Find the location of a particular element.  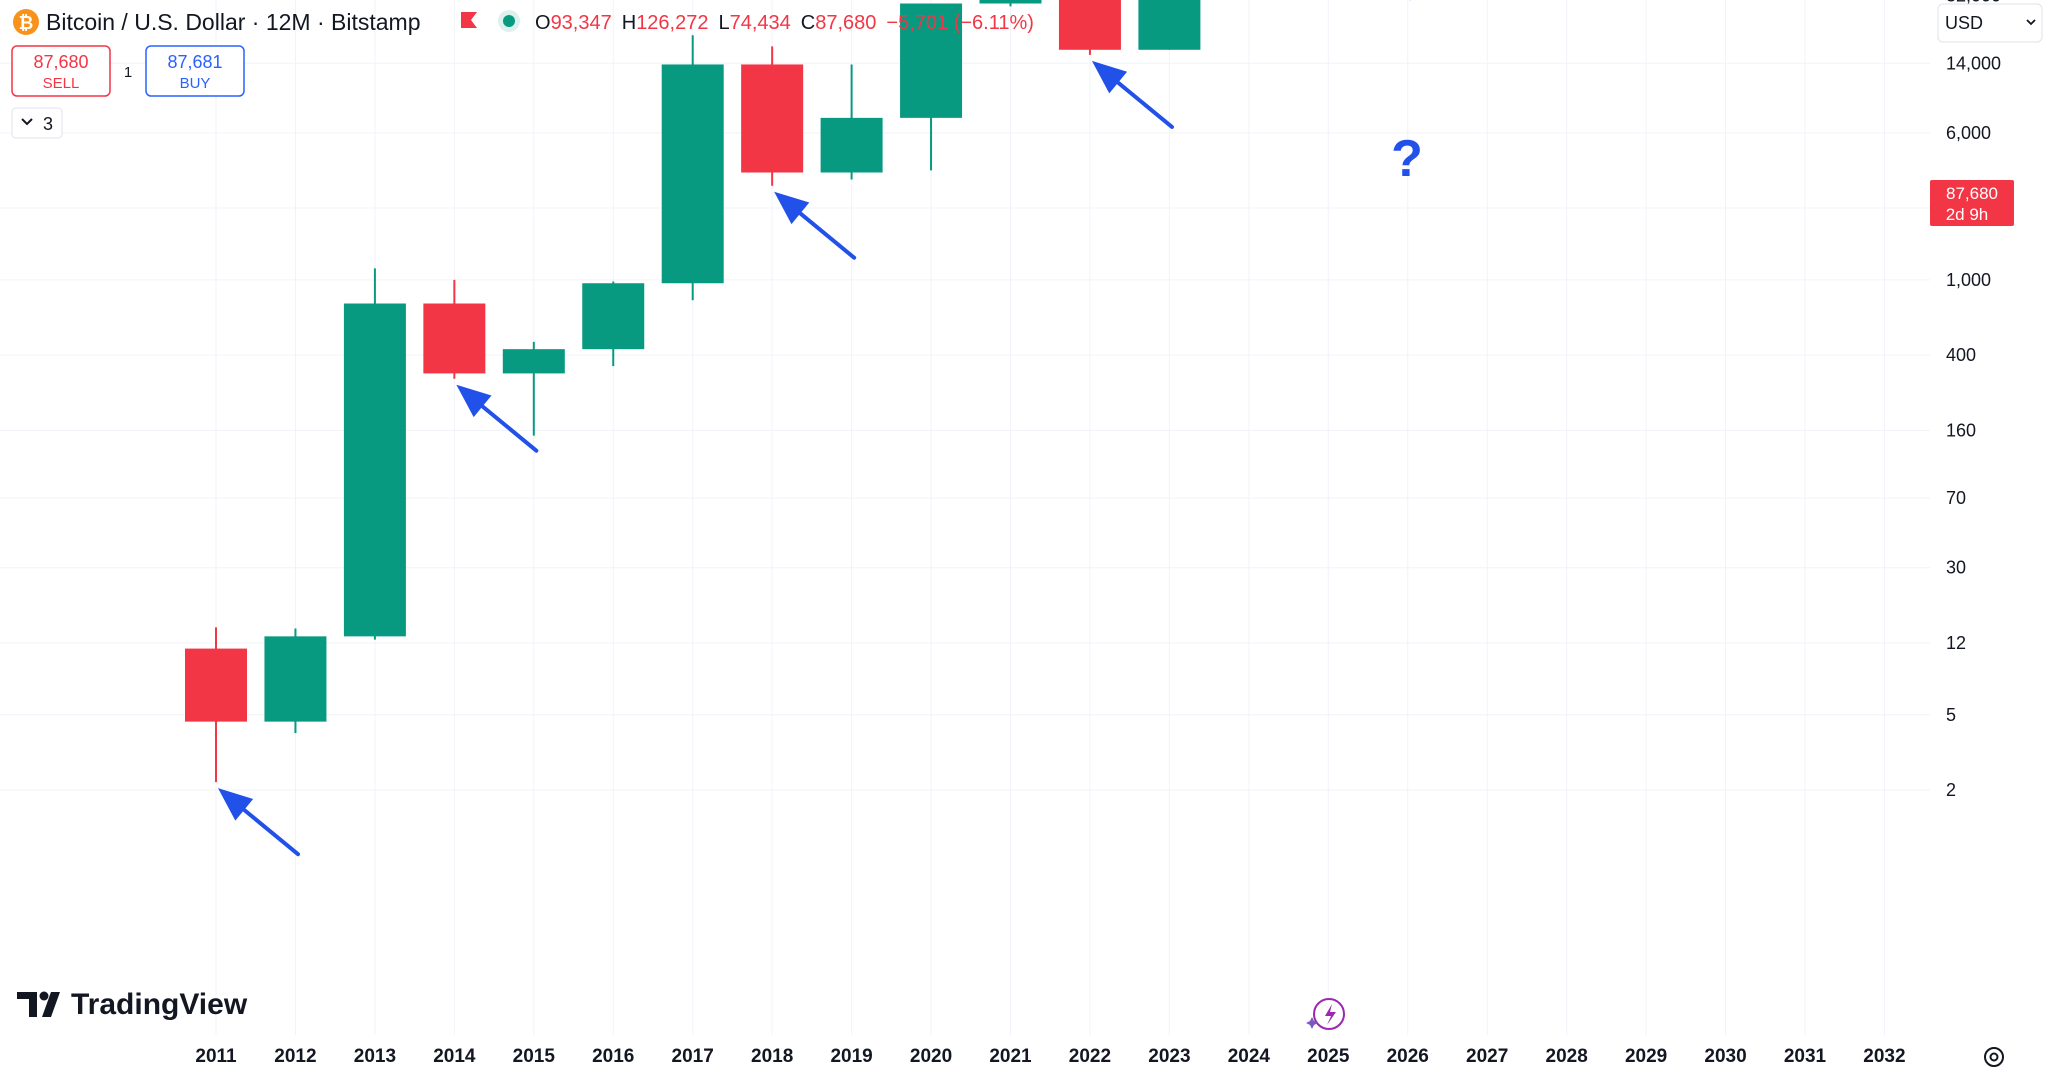

tradingview-logo-icon is located at coordinates (38, 1004).